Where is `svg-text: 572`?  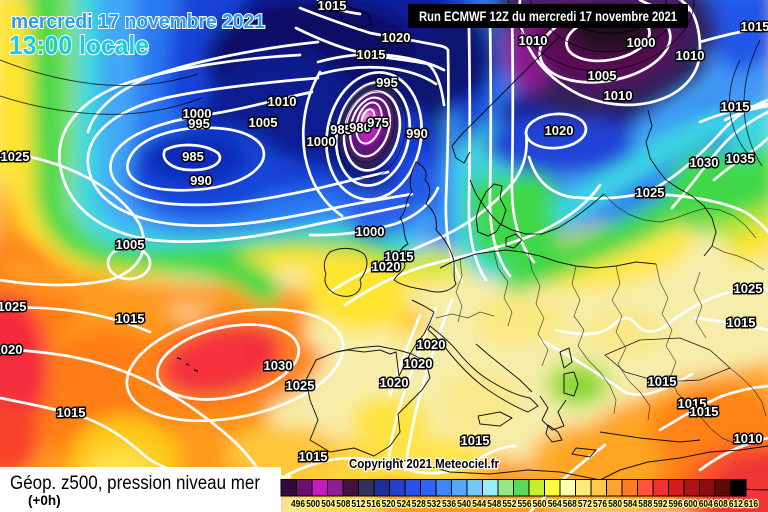
svg-text: 572 is located at coordinates (585, 504).